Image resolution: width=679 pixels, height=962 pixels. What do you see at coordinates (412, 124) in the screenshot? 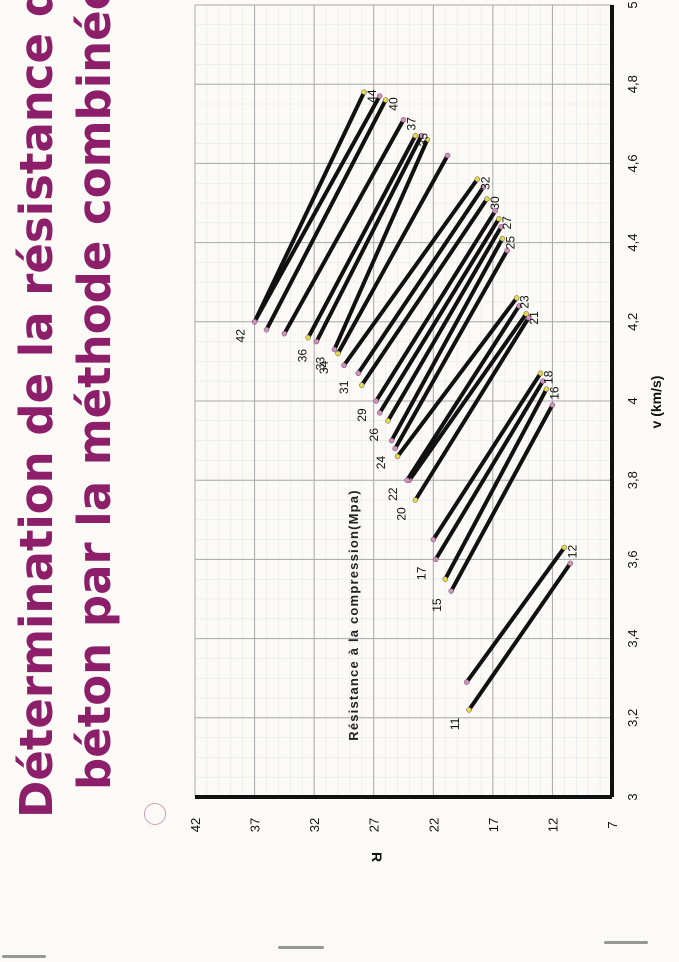
I see `series-label: 37` at bounding box center [412, 124].